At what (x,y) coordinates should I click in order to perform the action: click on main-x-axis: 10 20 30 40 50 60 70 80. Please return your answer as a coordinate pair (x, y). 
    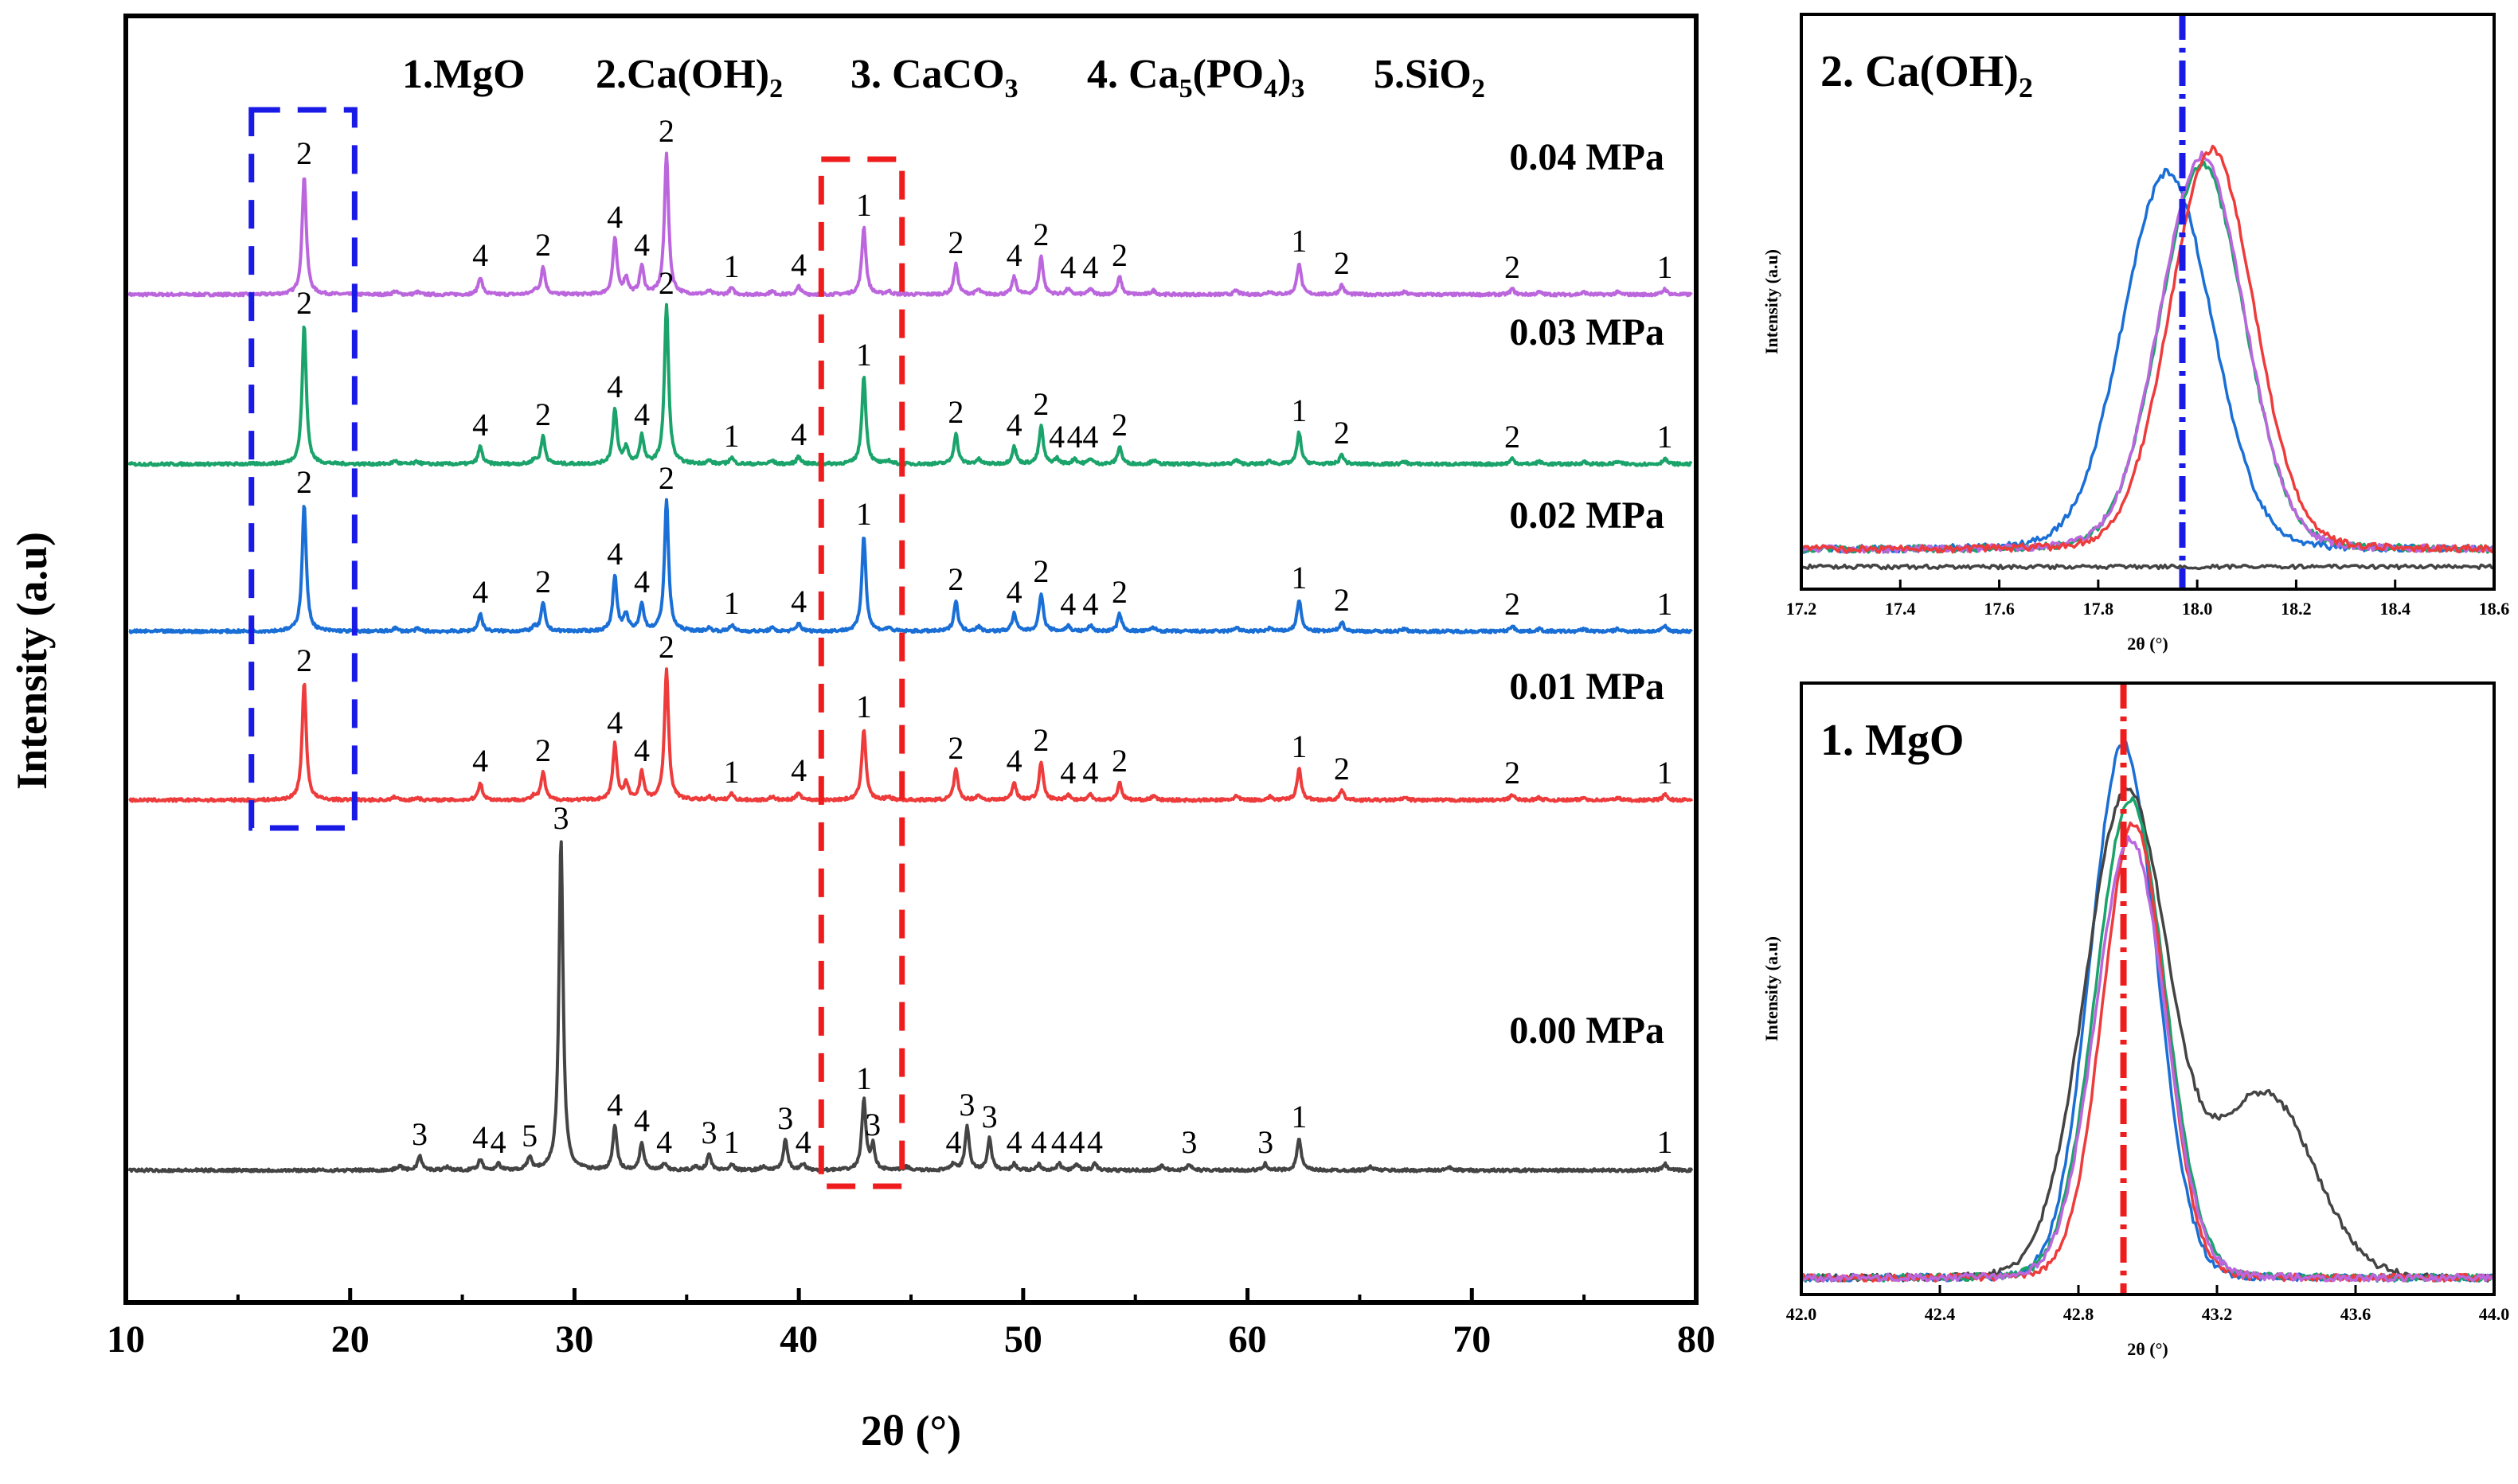
    Looking at the image, I should click on (911, 1324).